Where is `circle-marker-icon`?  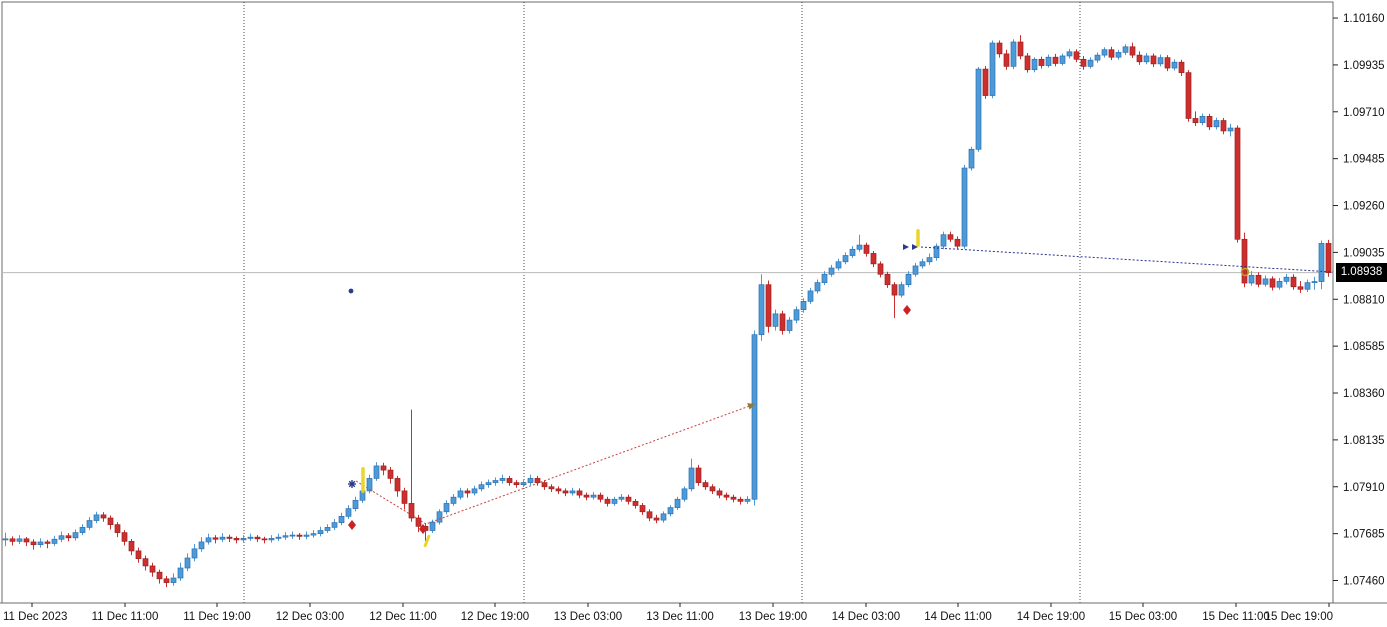 circle-marker-icon is located at coordinates (1245, 272).